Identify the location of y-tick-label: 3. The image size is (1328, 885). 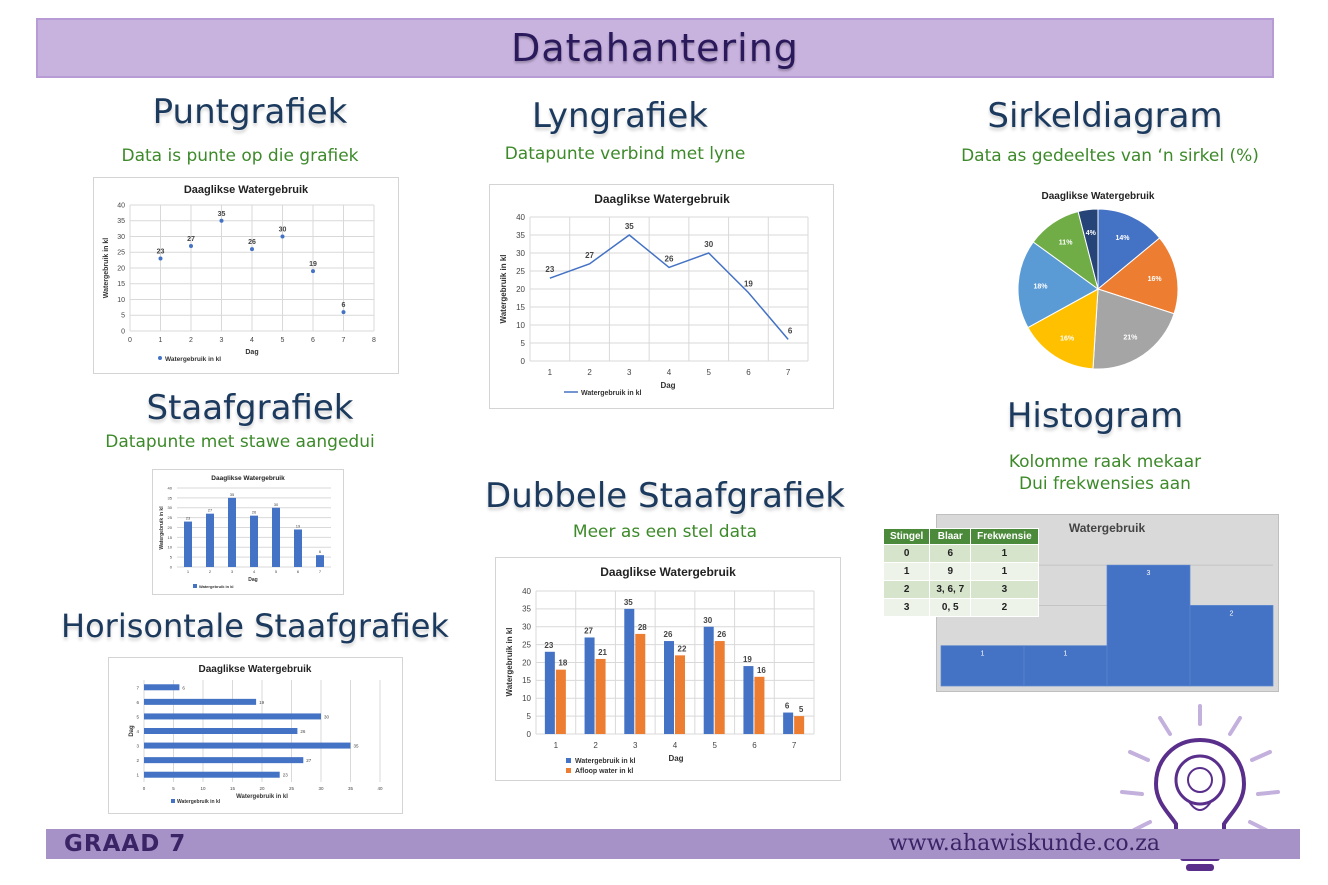
(137, 746).